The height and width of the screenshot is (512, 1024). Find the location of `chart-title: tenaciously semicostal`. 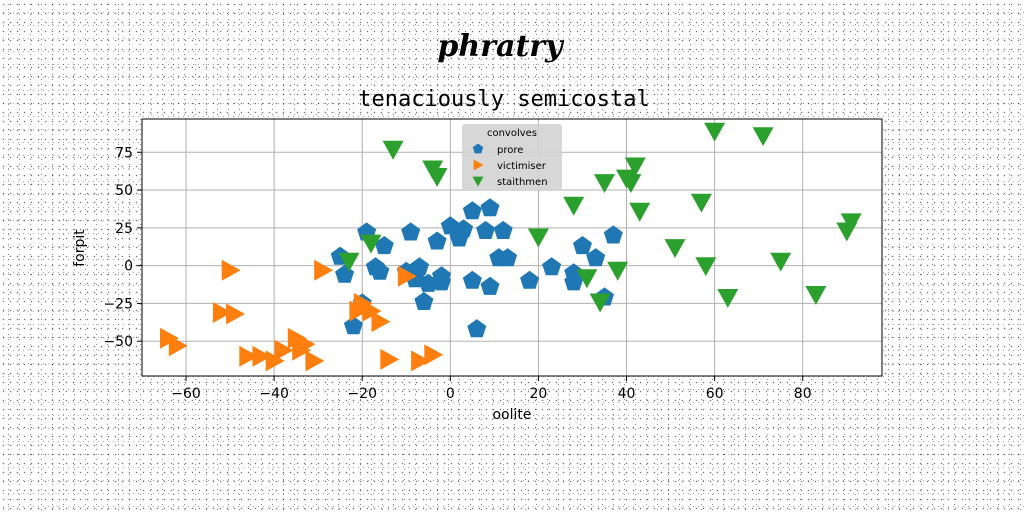

chart-title: tenaciously semicostal is located at coordinates (503, 99).